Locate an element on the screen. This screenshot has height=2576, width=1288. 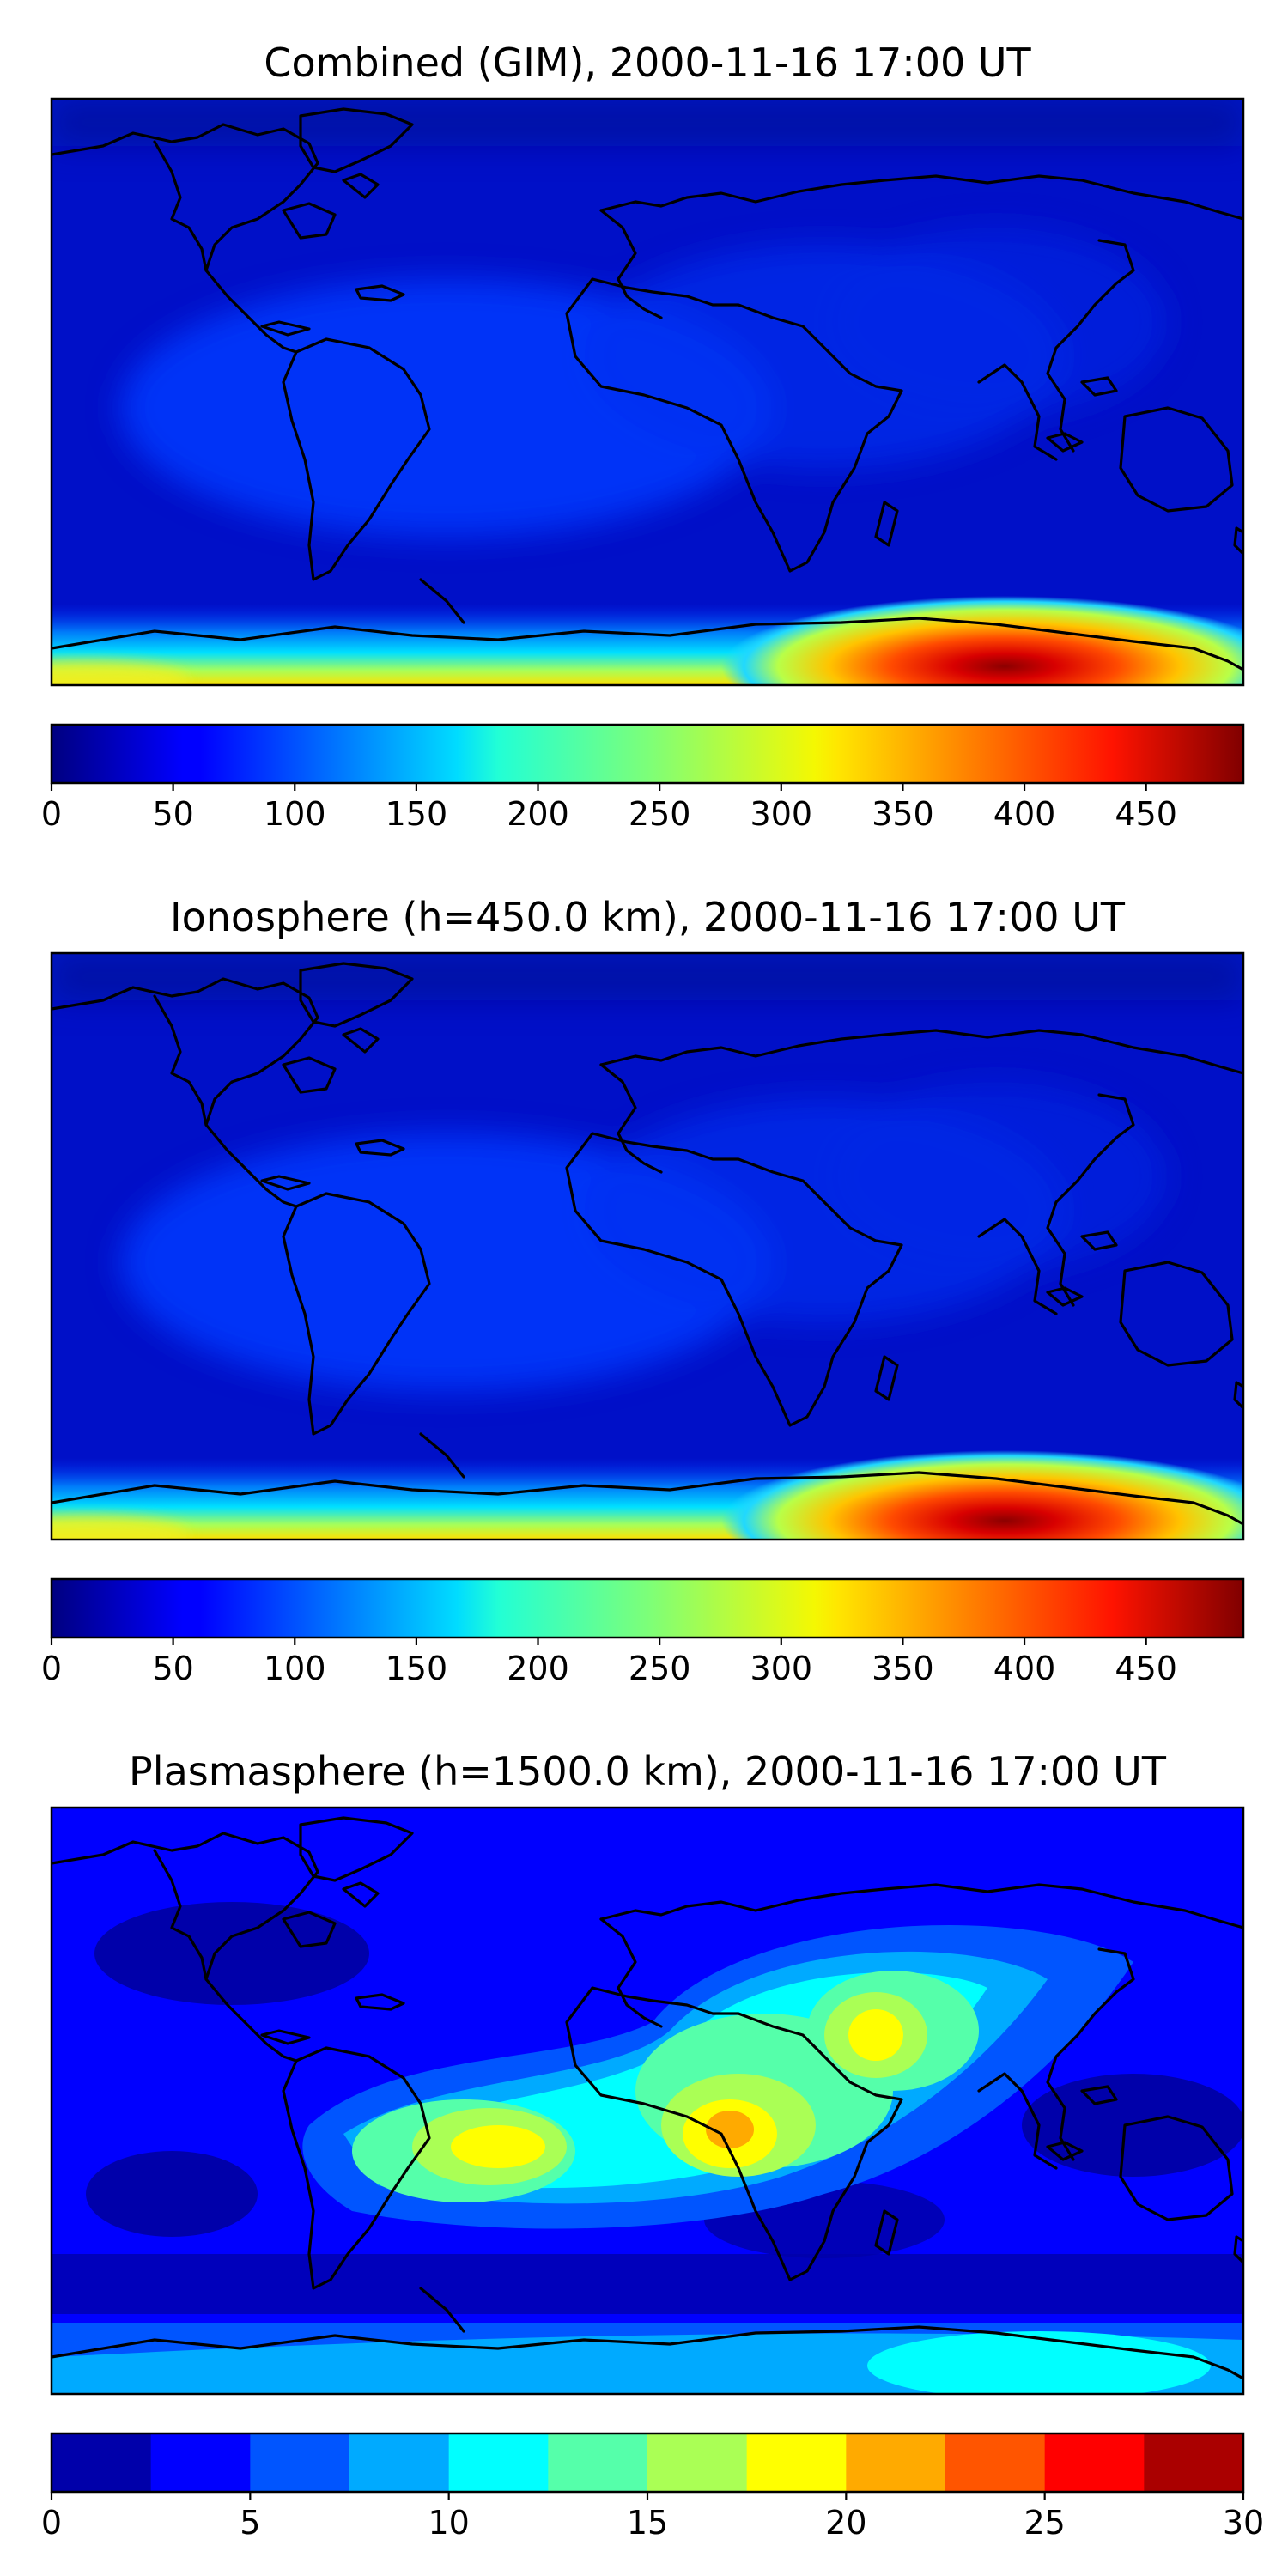
colorbar-tick-label: 10 is located at coordinates (448, 2523).